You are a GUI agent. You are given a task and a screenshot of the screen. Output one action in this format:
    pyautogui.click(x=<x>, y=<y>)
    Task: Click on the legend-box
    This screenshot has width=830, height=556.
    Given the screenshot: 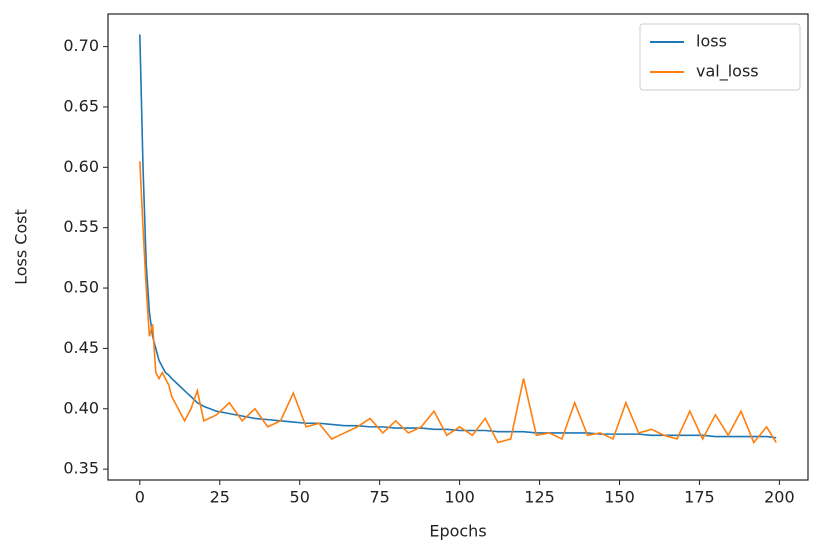 What is the action you would take?
    pyautogui.click(x=720, y=57)
    